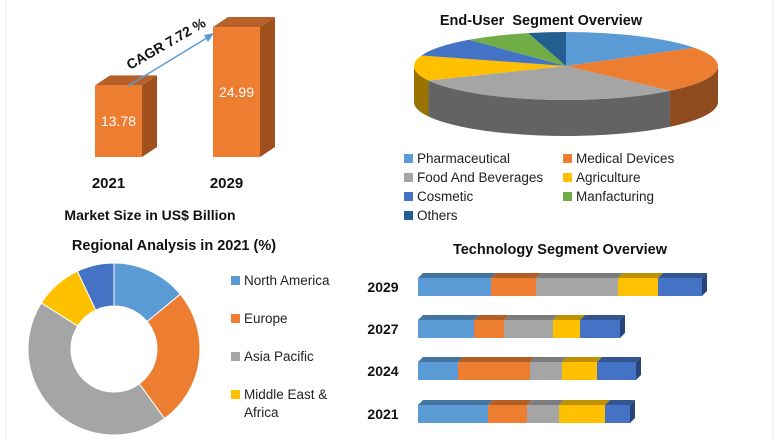 Image resolution: width=780 pixels, height=440 pixels. What do you see at coordinates (266, 318) in the screenshot?
I see `legend-label: Europe` at bounding box center [266, 318].